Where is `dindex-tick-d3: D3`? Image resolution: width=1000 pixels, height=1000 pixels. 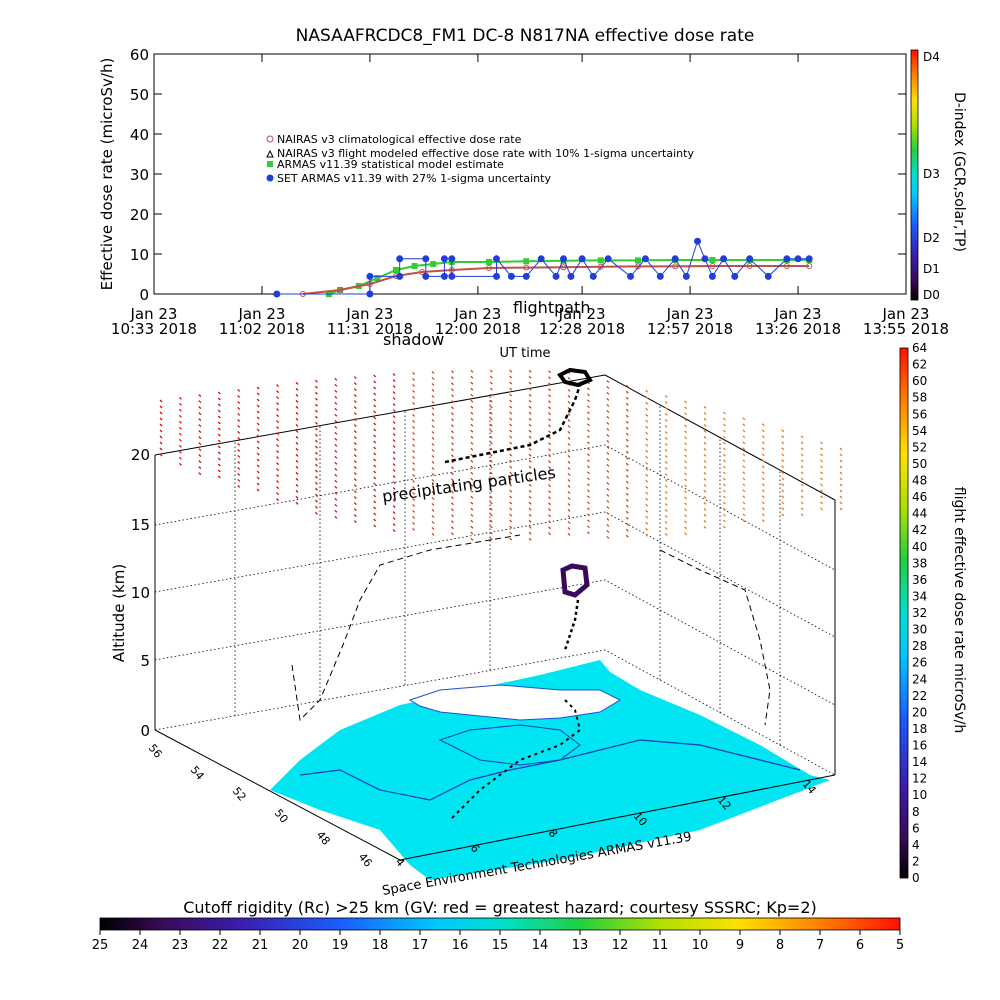 dindex-tick-d3: D3 is located at coordinates (931, 174).